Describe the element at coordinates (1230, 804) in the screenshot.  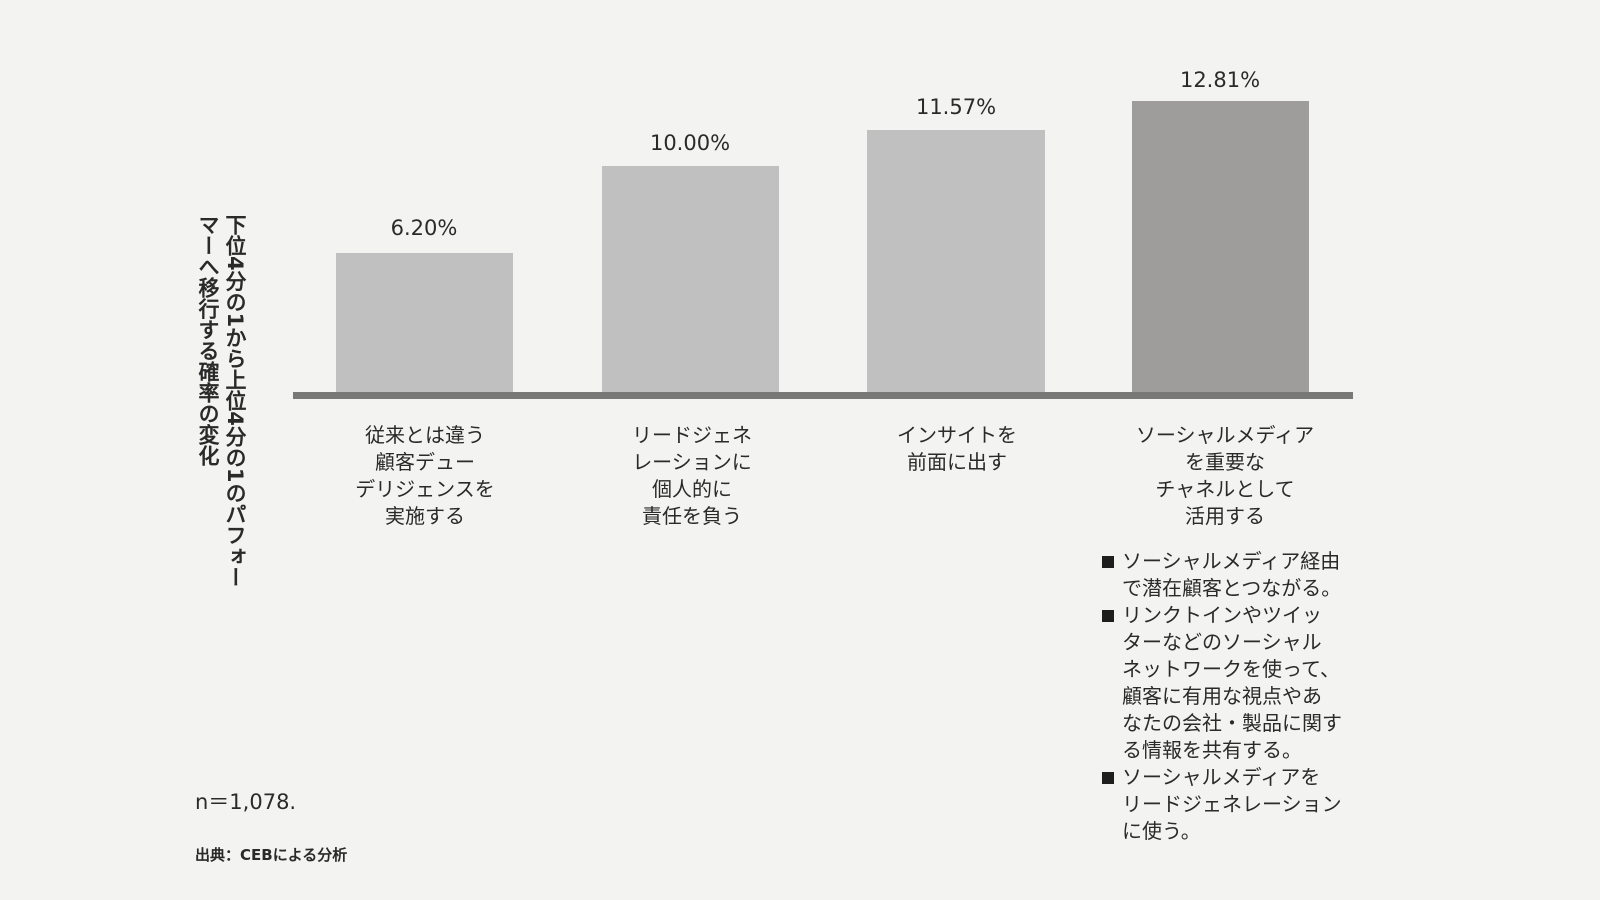
I see `note-item: ソーシャルメディアを リードジェネレーション に使う。` at that location.